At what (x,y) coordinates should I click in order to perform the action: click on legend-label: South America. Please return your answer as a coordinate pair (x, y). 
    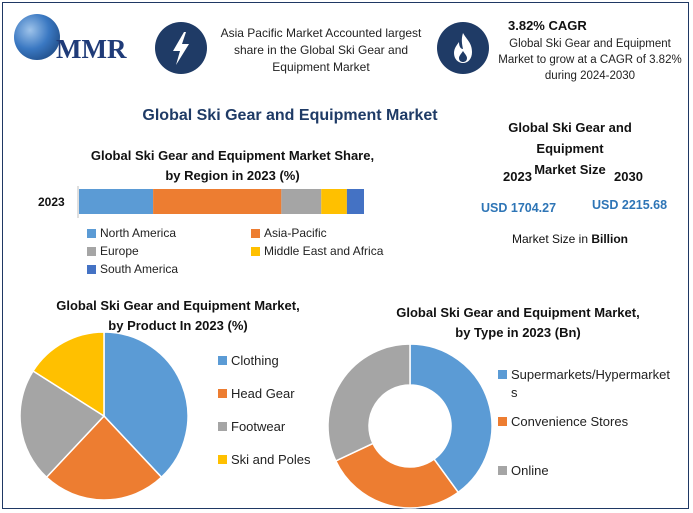
    Looking at the image, I should click on (139, 269).